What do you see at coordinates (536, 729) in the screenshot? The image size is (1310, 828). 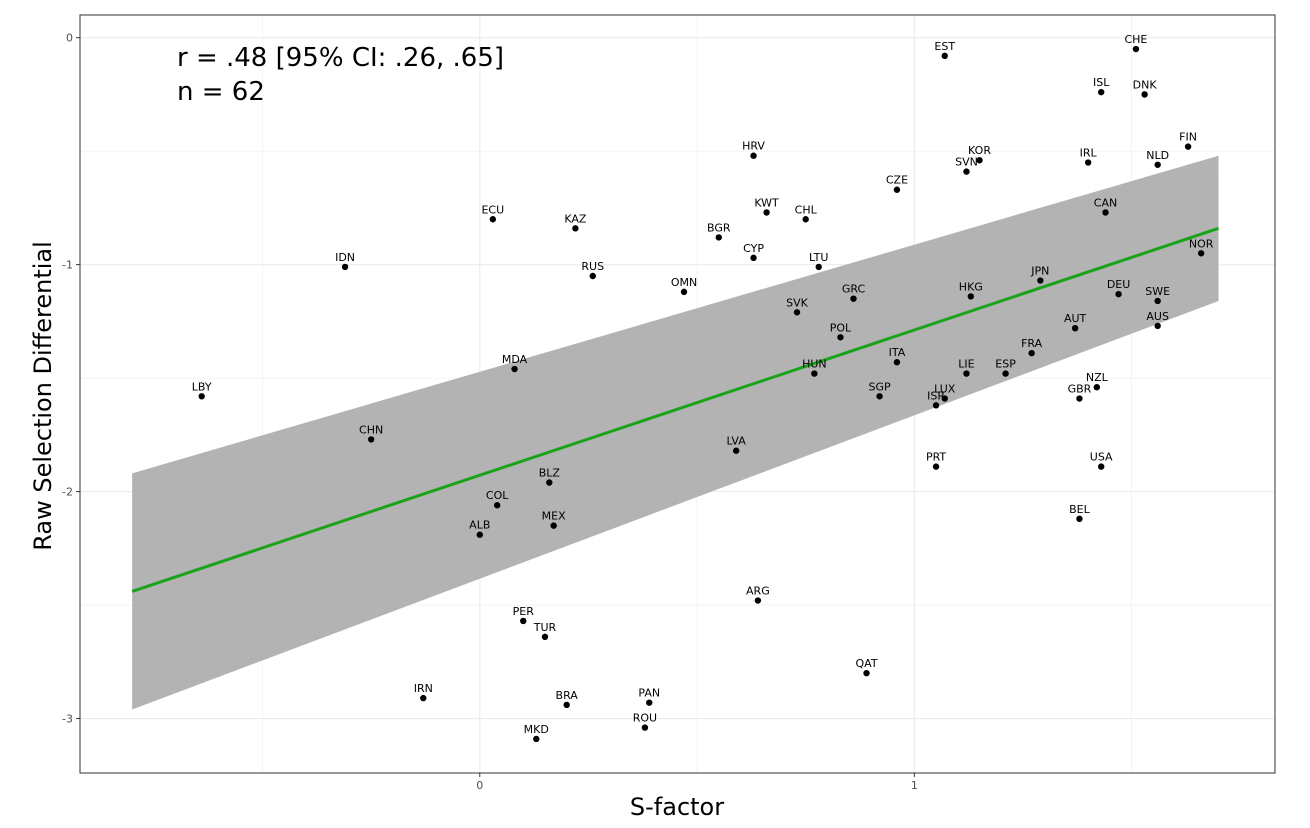 I see `point-label-mkd: MKD` at bounding box center [536, 729].